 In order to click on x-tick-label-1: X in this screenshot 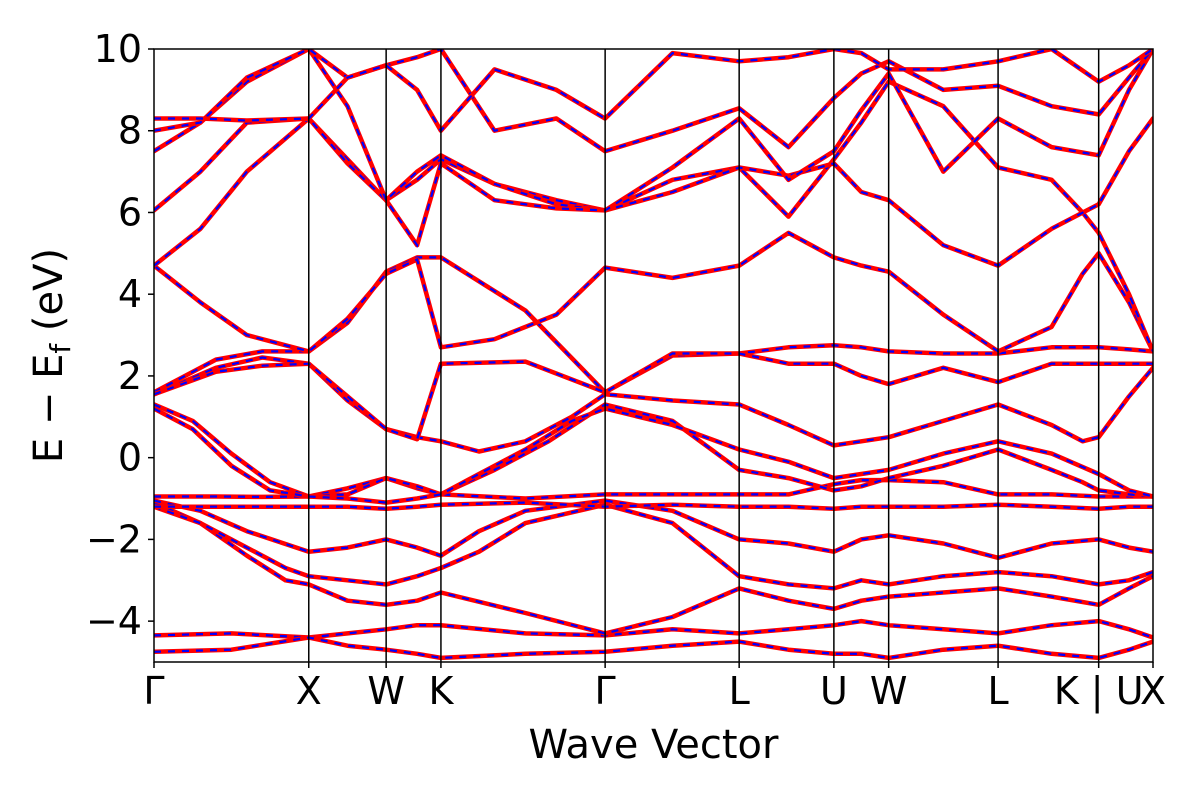, I will do `click(309, 691)`.